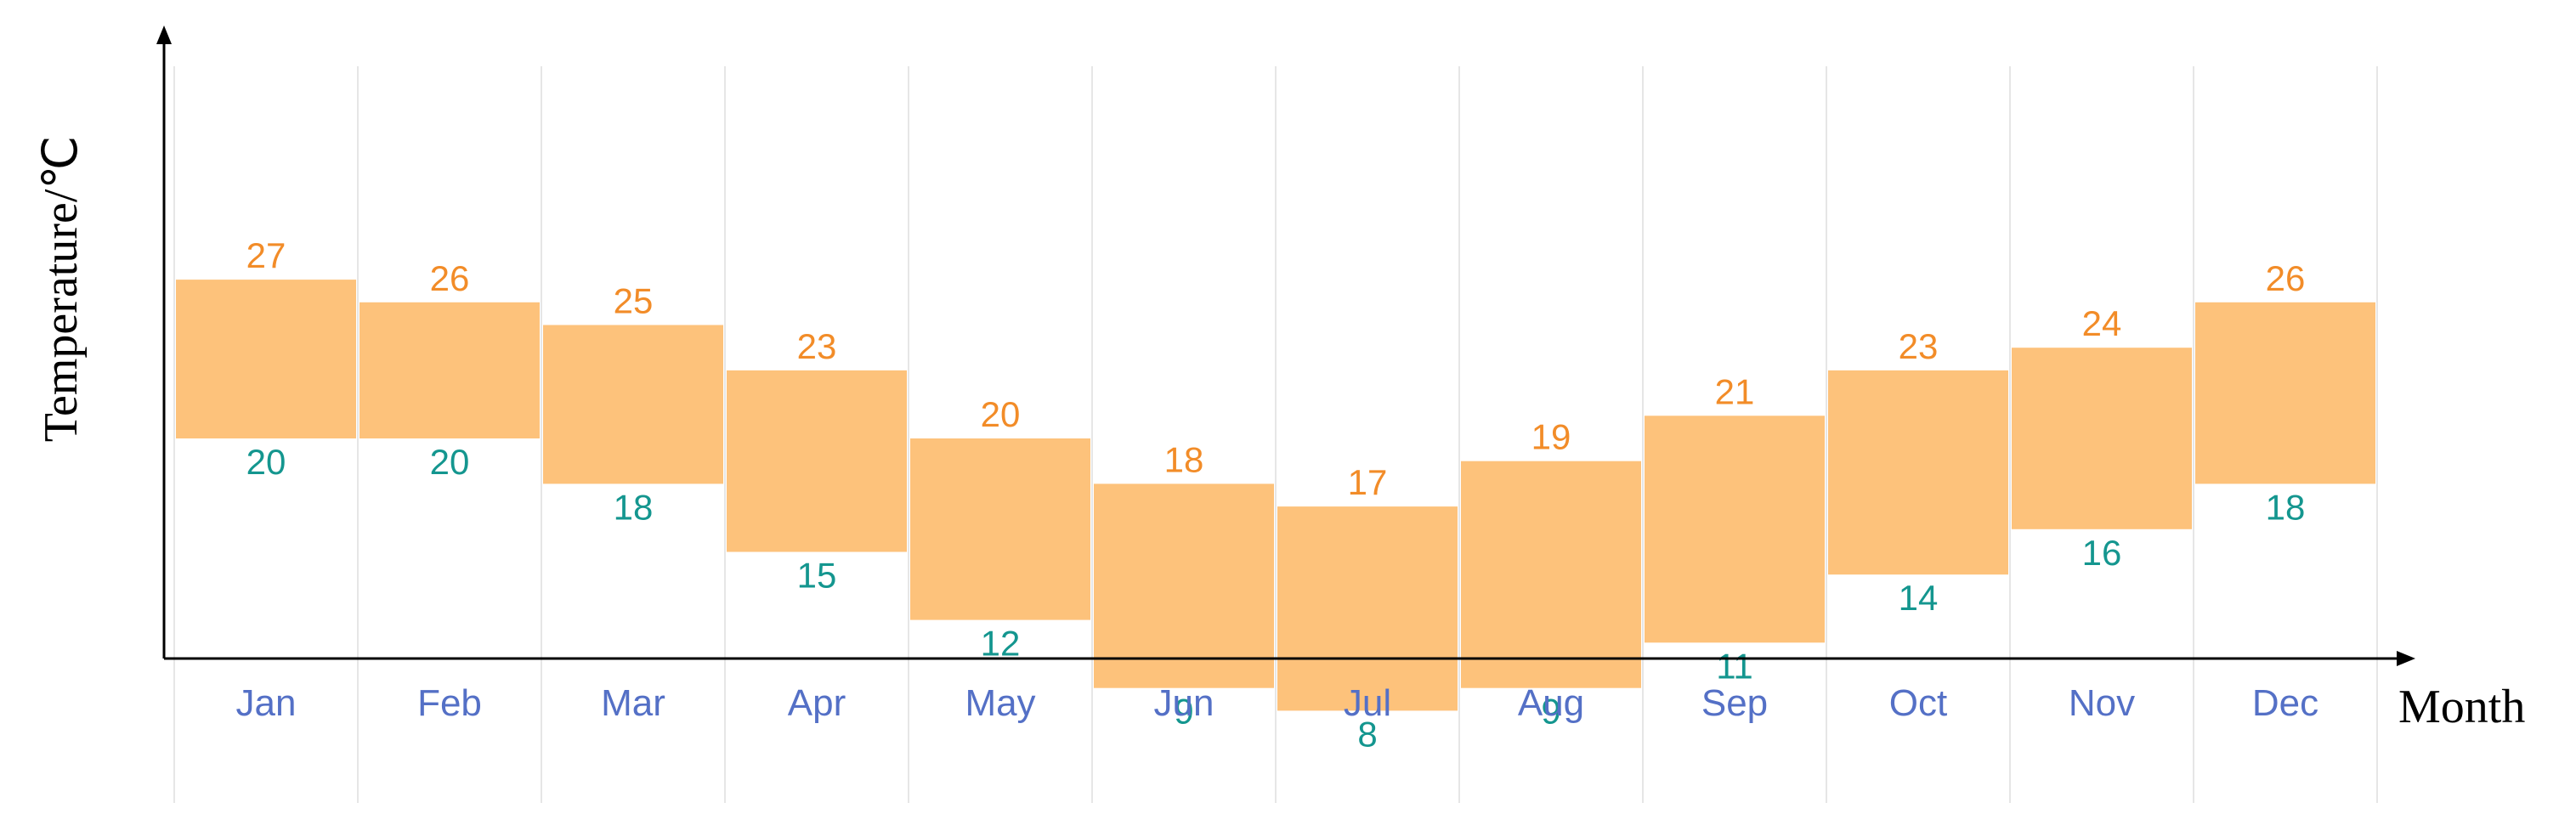 The height and width of the screenshot is (831, 2576). I want to click on high-label-jul: 17, so click(1368, 482).